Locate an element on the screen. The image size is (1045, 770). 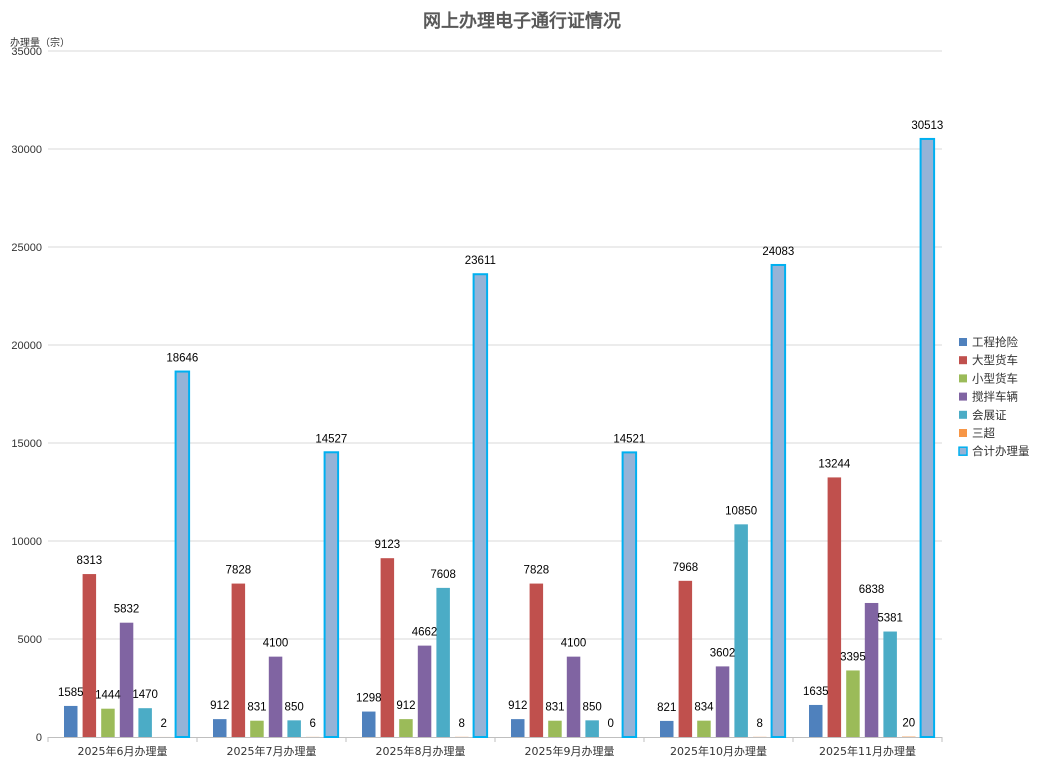
x-tick-label: 2025年9月办理量 is located at coordinates (570, 751).